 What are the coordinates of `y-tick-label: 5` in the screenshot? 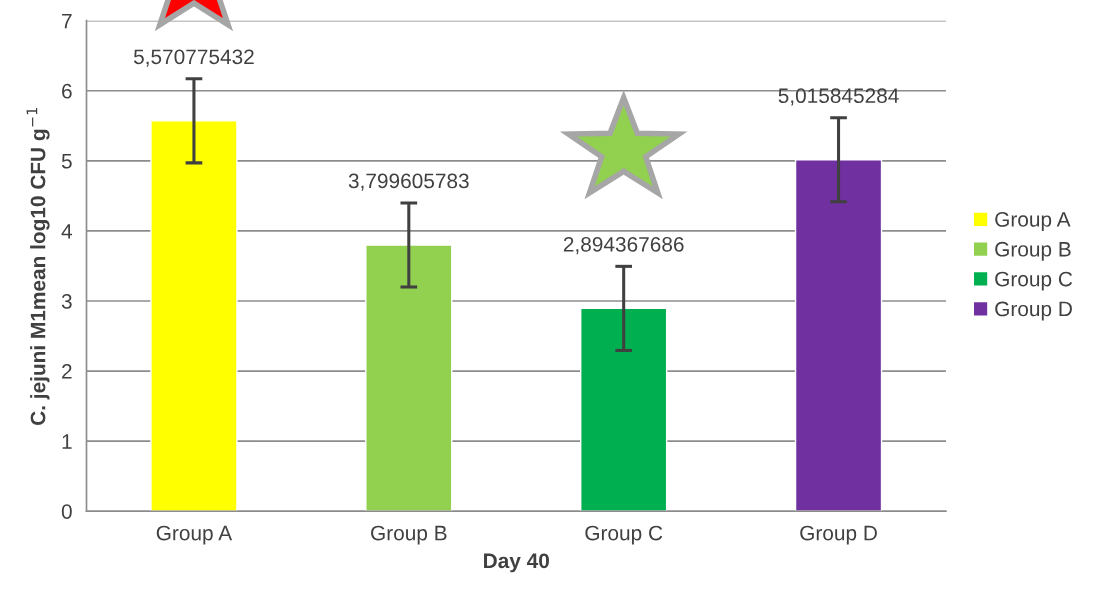 It's located at (66, 161).